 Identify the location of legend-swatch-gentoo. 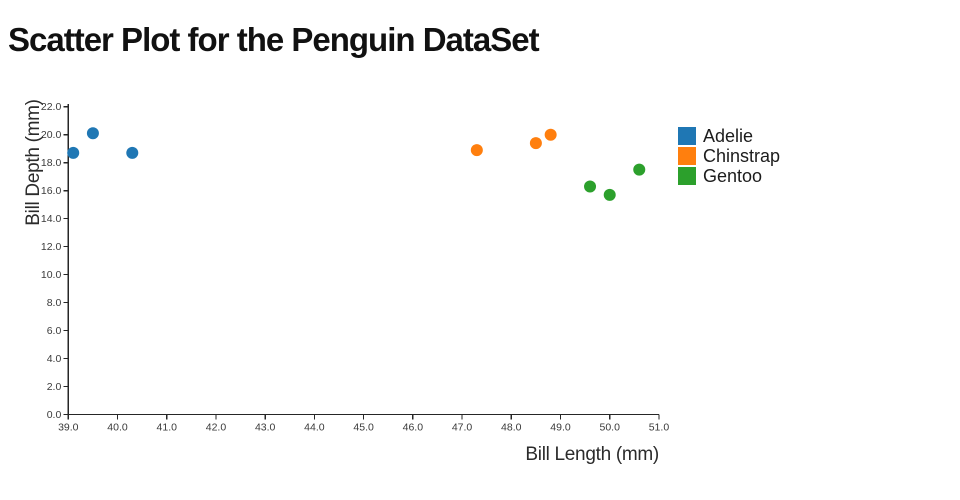
(687, 176).